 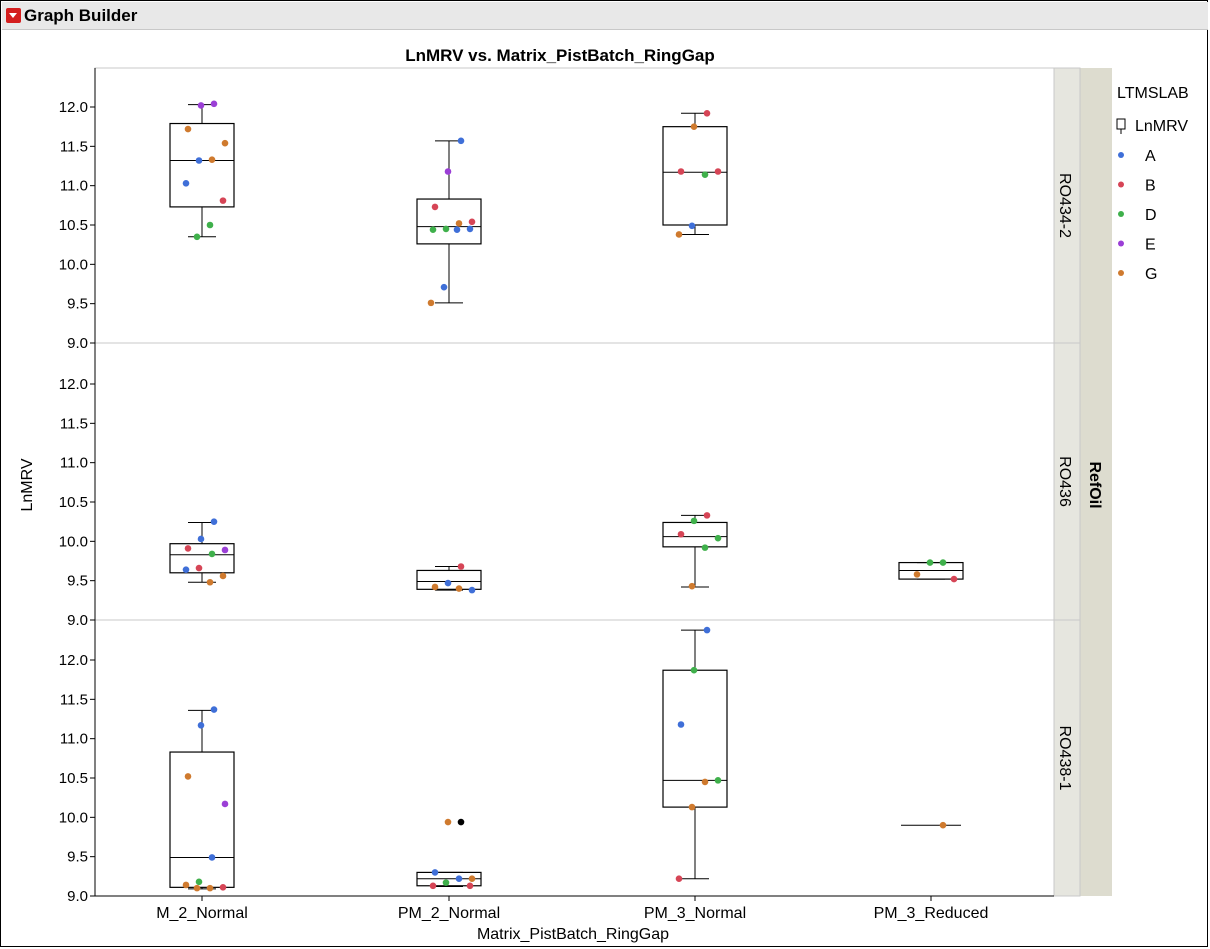 What do you see at coordinates (449, 913) in the screenshot?
I see `x-tick-label: PM_2_Normal` at bounding box center [449, 913].